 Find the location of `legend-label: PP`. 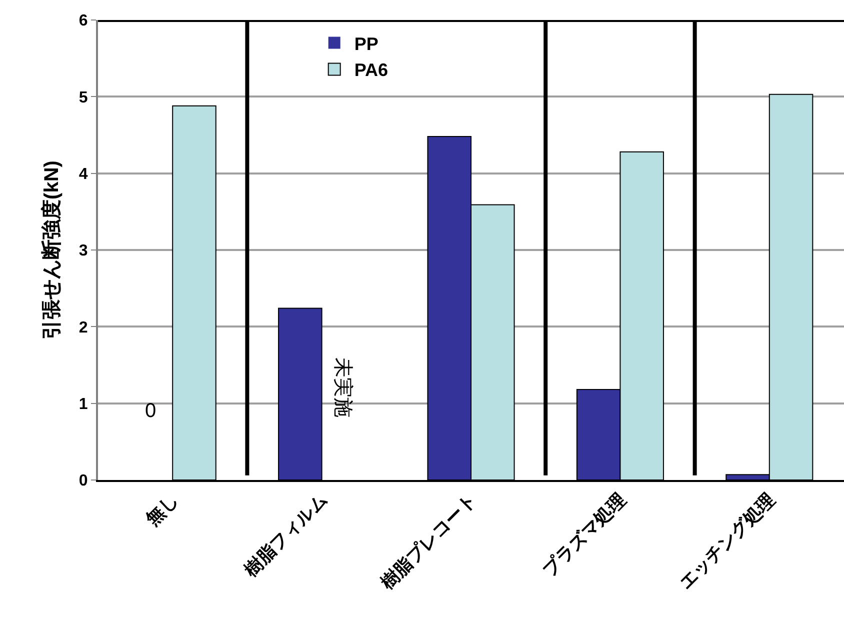

legend-label: PP is located at coordinates (366, 44).